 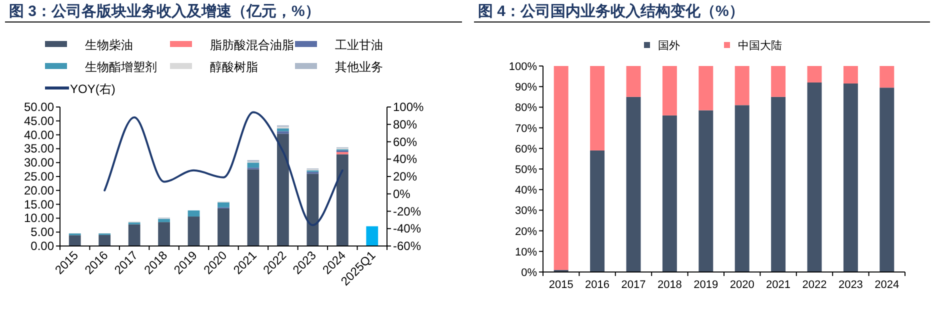 I want to click on line-series, so click(x=224, y=168).